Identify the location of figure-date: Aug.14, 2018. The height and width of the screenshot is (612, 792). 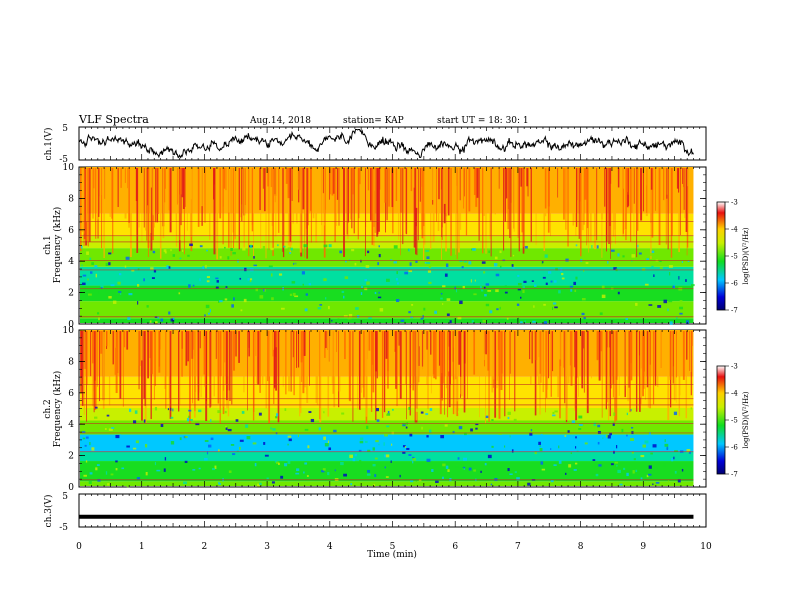
(280, 121).